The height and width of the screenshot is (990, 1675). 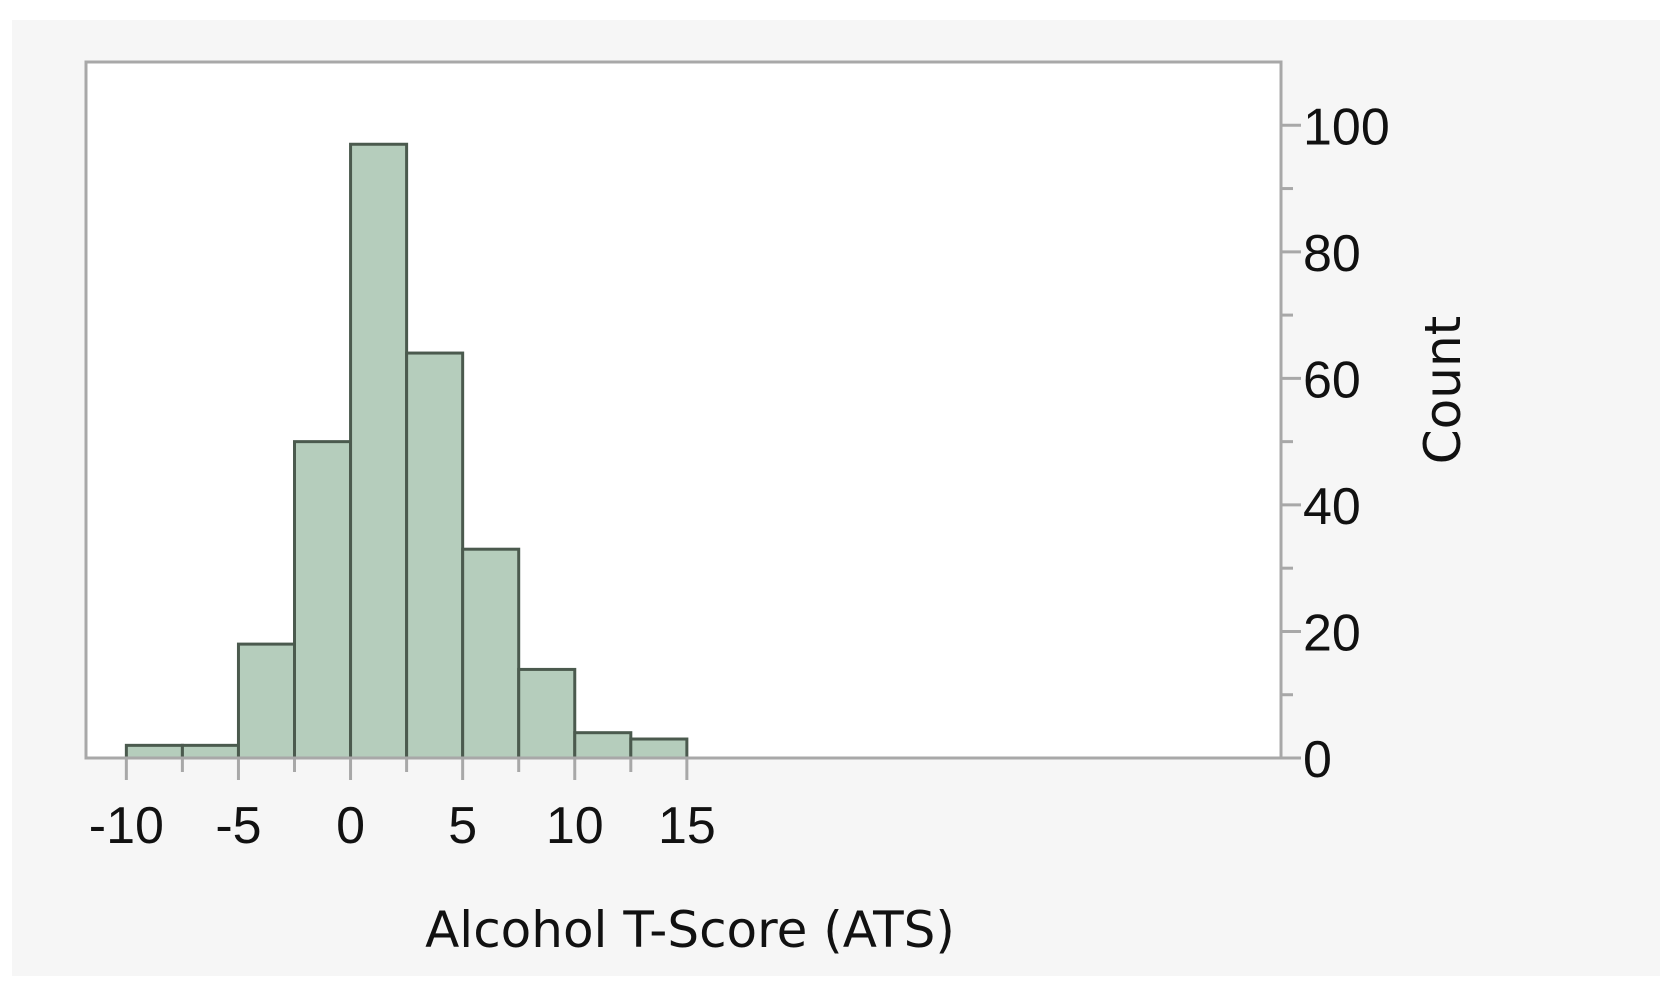 I want to click on y-tick-label: 20, so click(x=1332, y=633).